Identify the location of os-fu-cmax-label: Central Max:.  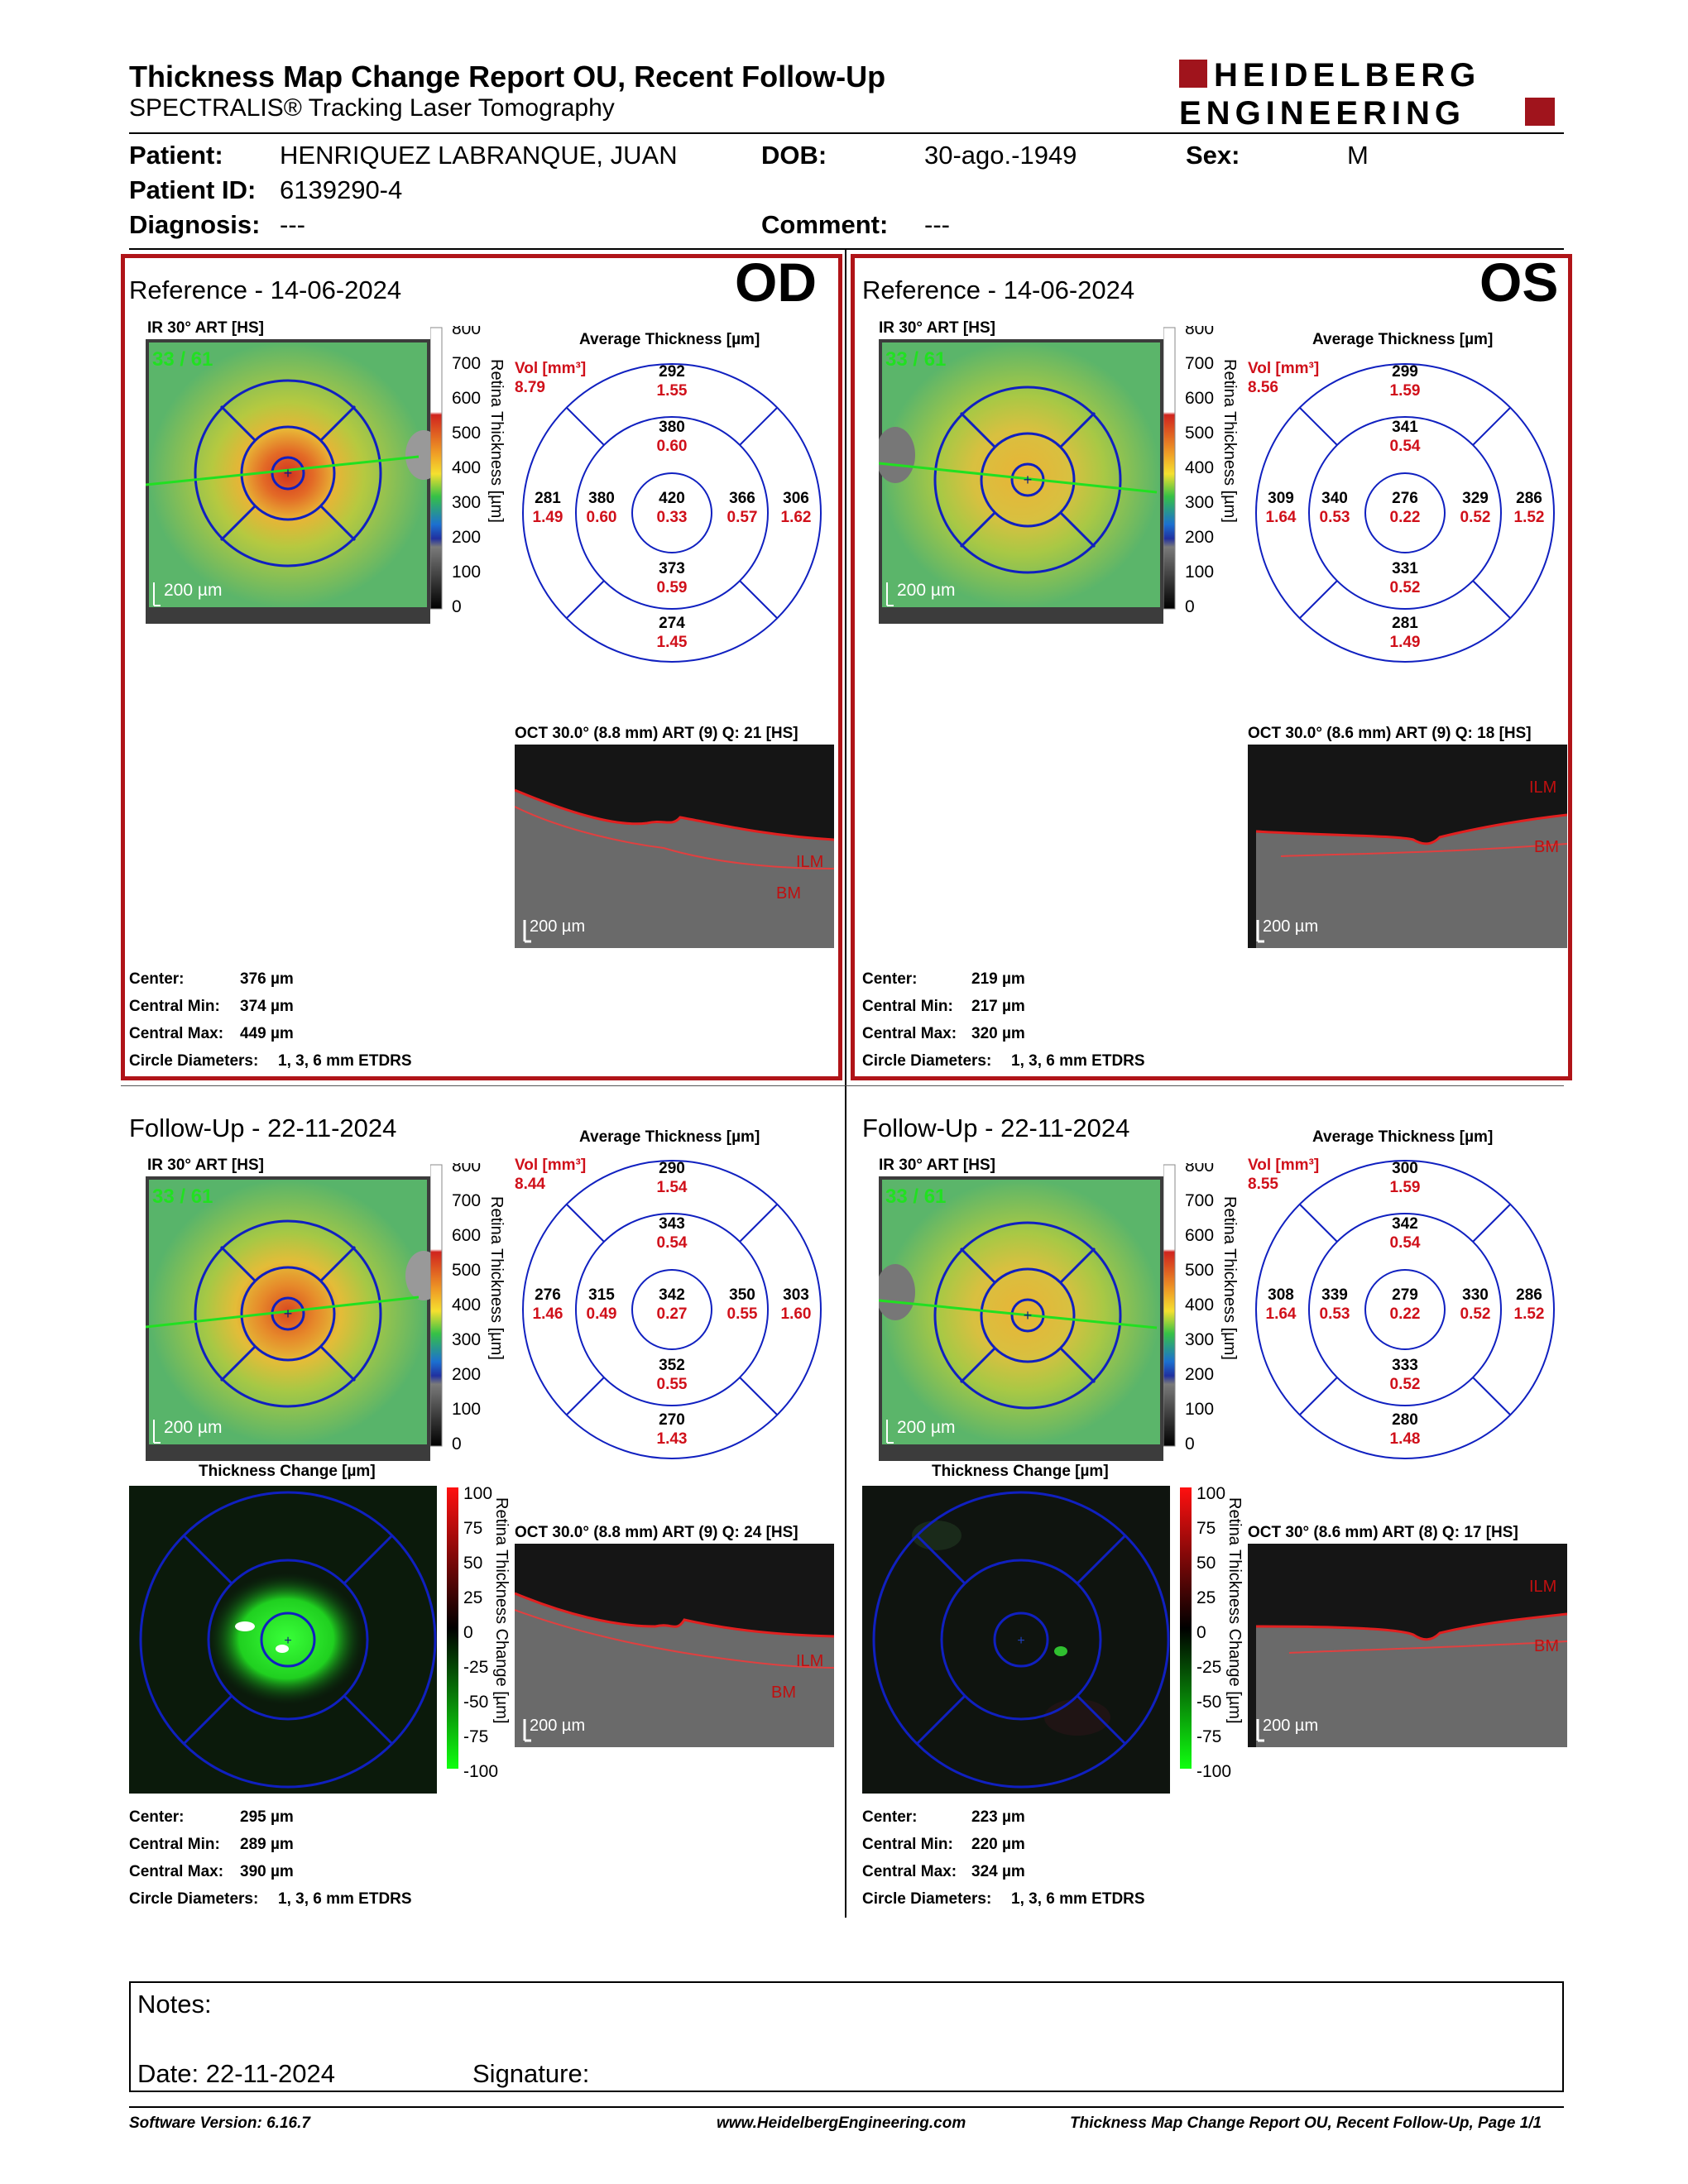
(909, 1871).